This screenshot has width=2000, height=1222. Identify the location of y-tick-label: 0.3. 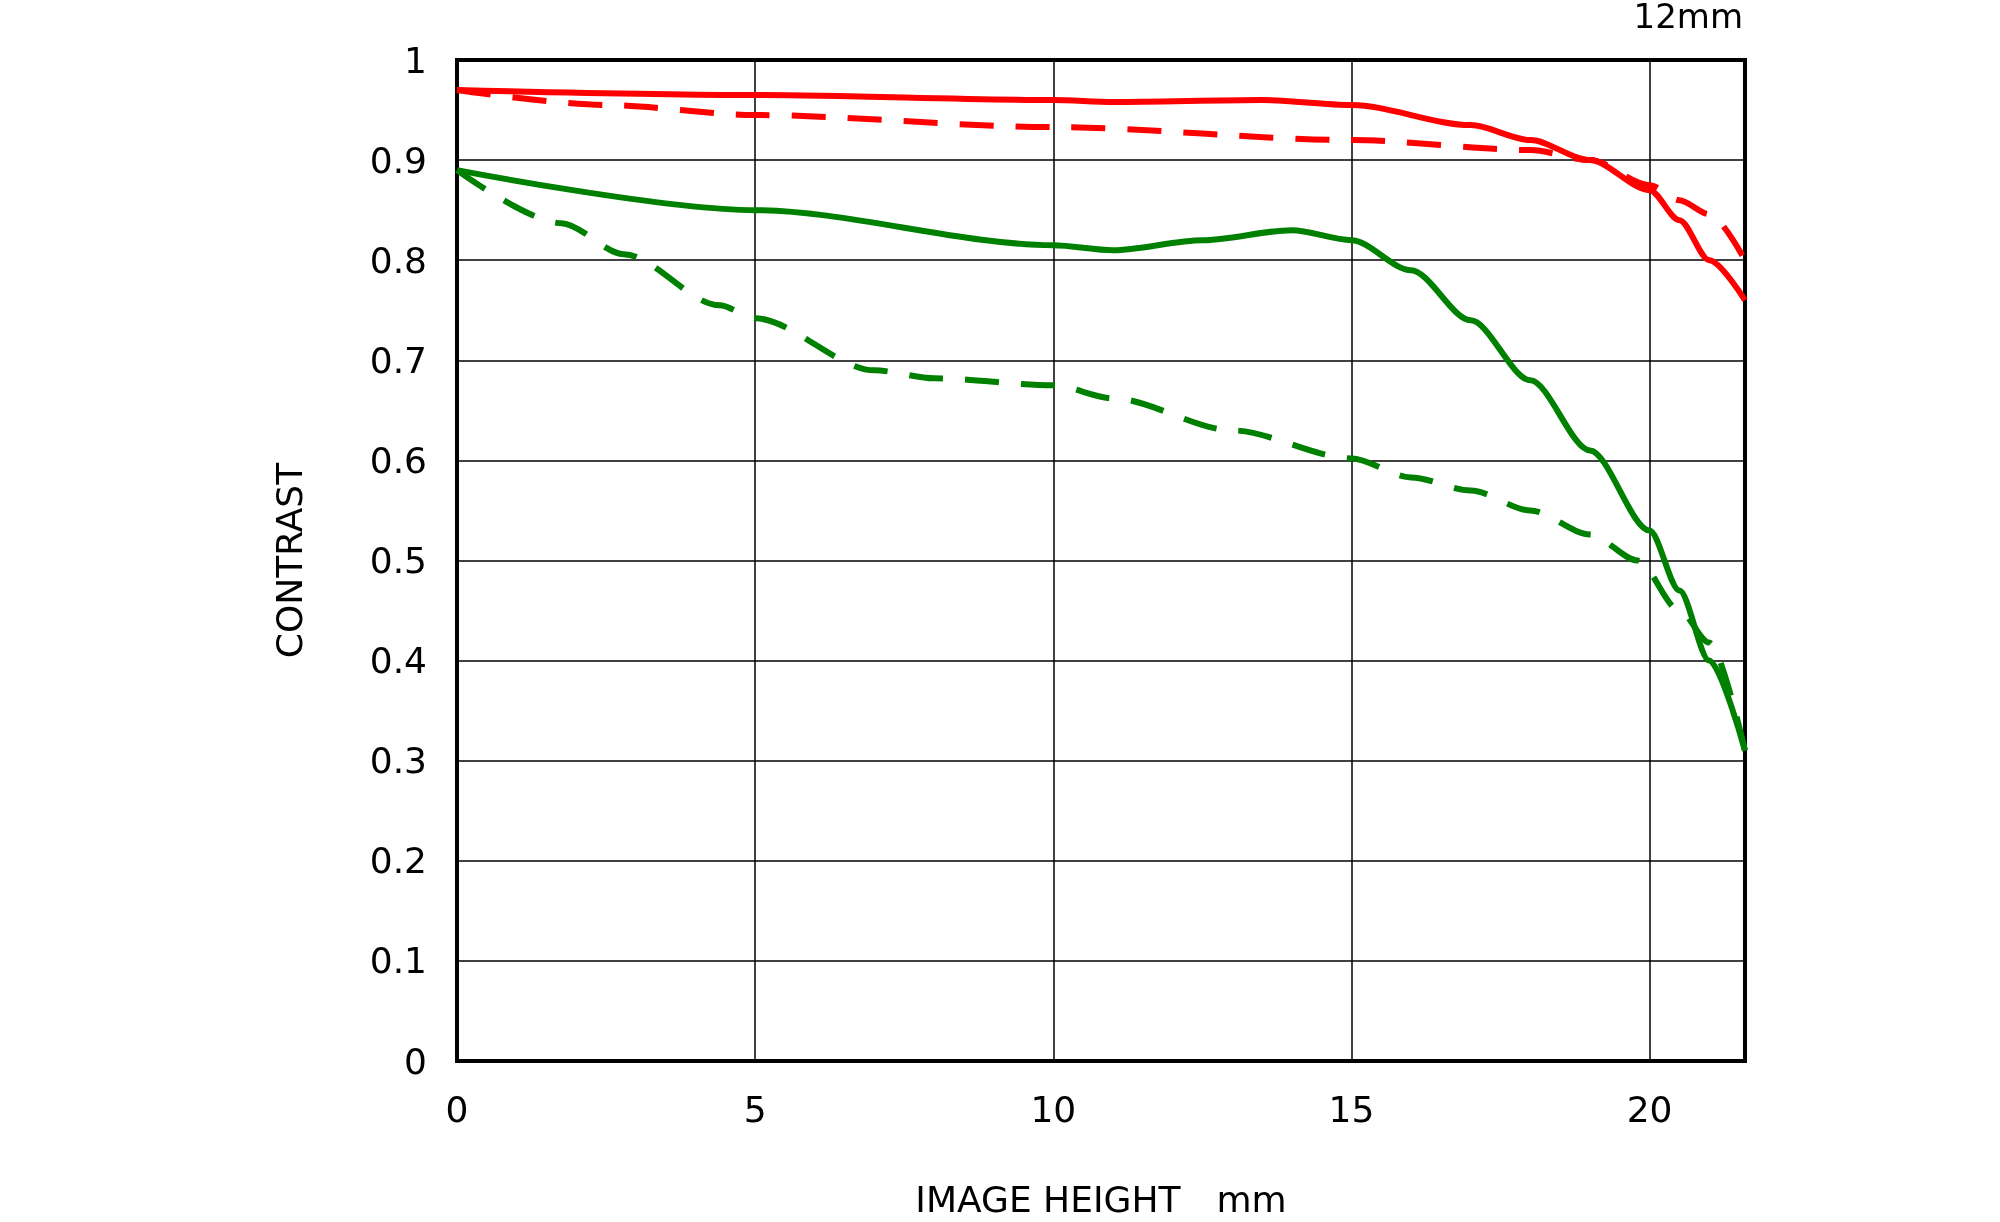
(398, 761).